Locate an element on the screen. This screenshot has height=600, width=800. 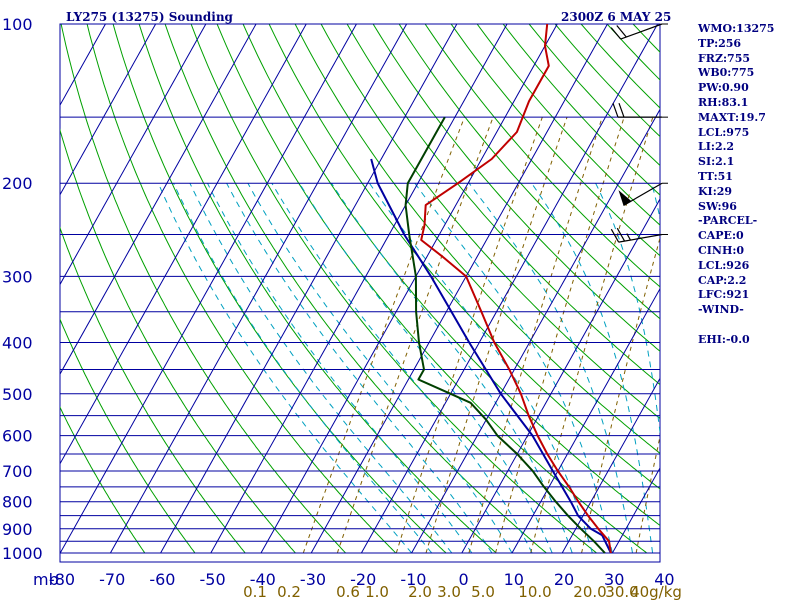
sounding-index-item: CINH:0 is located at coordinates (721, 250).